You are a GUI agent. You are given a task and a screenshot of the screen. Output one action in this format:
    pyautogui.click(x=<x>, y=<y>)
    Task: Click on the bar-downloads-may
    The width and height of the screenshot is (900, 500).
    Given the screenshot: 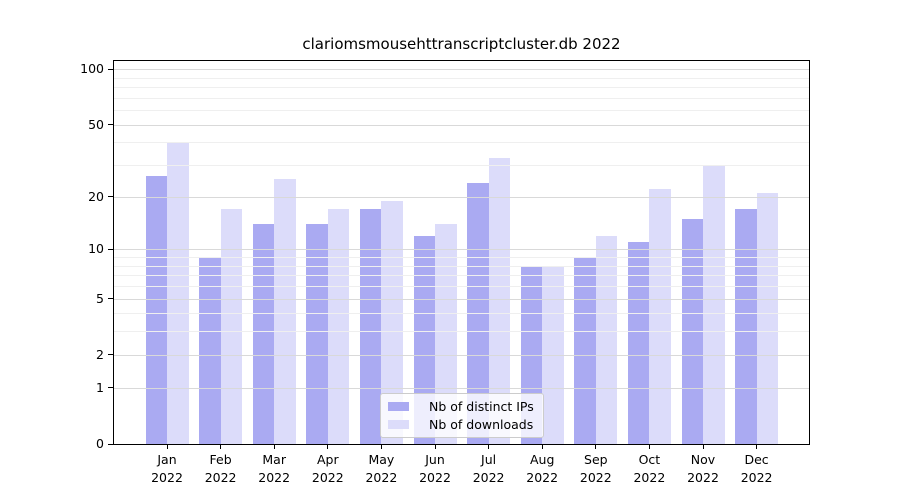 What is the action you would take?
    pyautogui.click(x=392, y=322)
    